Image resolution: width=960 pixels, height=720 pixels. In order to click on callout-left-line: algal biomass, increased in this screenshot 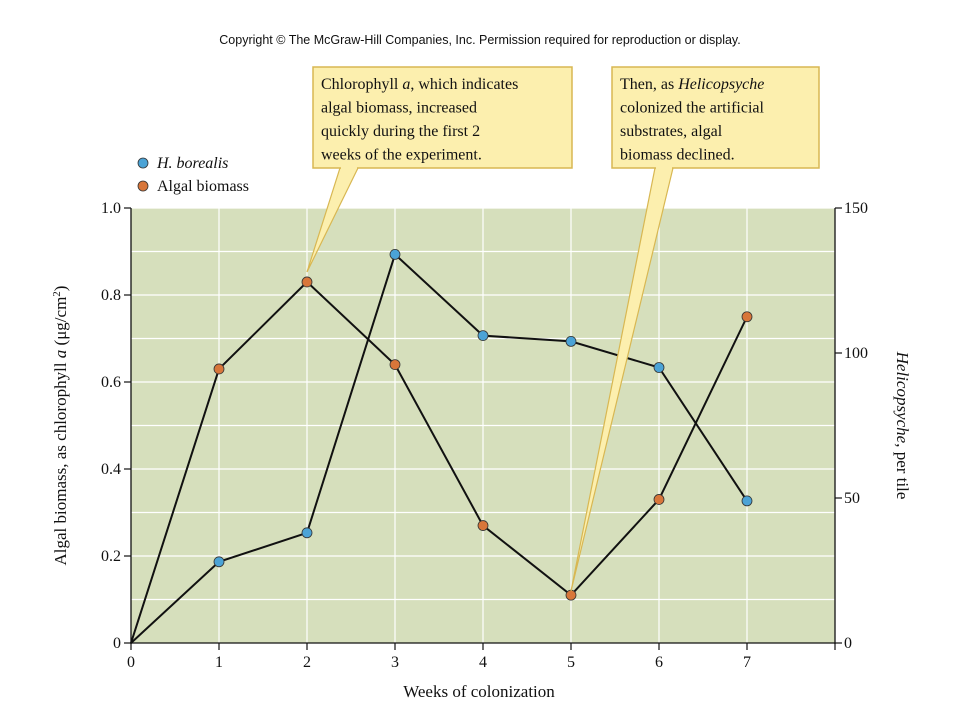, I will do `click(399, 108)`.